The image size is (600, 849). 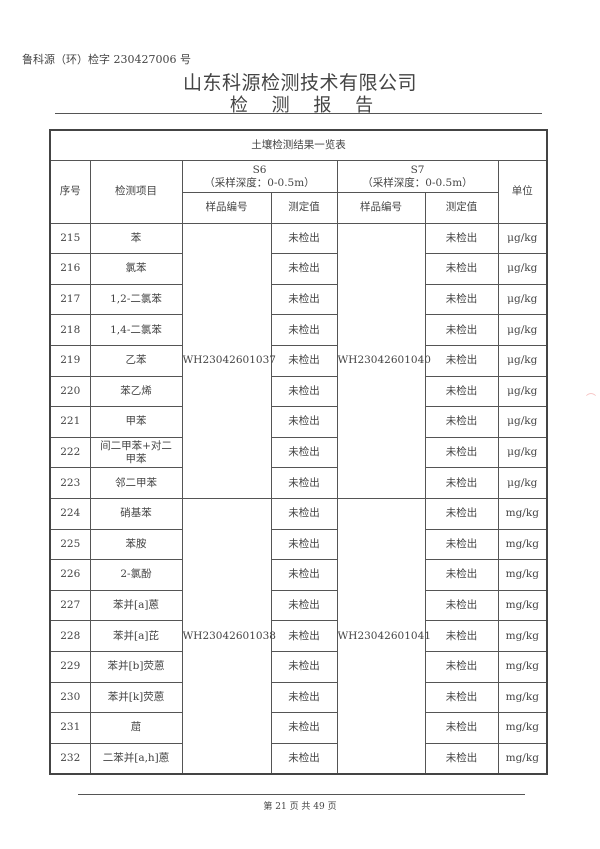 I want to click on table-row: 218 1,4-二氯苯 未检出 未检出 μg/kg, so click(x=298, y=330).